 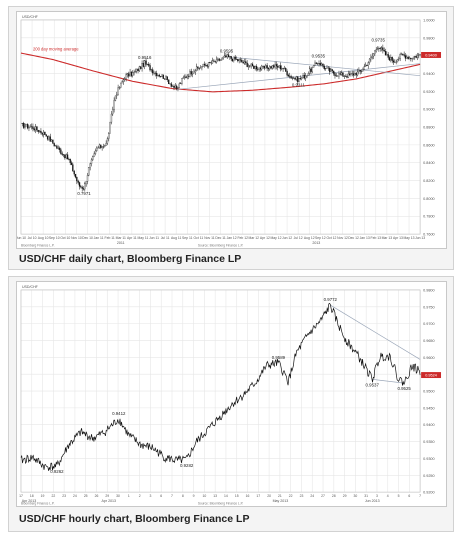 What do you see at coordinates (375, 332) in the screenshot?
I see `trendline` at bounding box center [375, 332].